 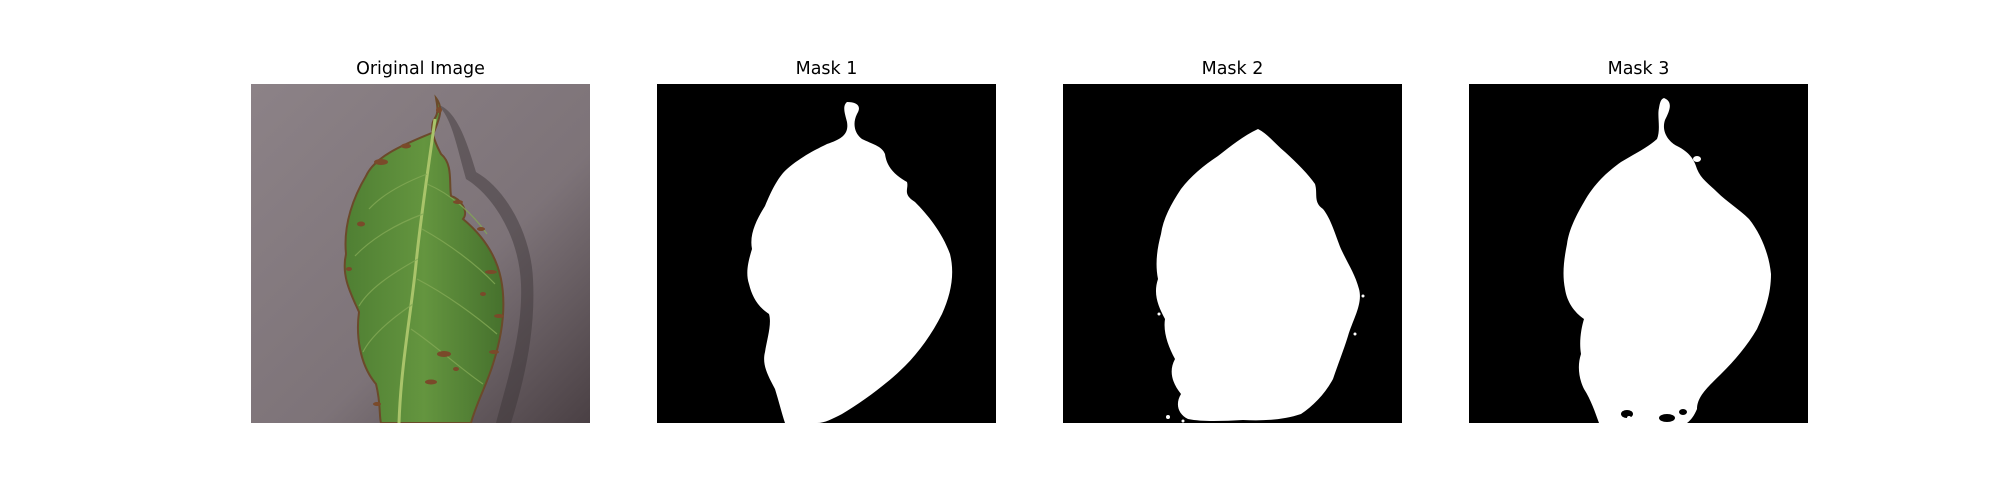 I want to click on original-leaf-image, so click(x=420, y=253).